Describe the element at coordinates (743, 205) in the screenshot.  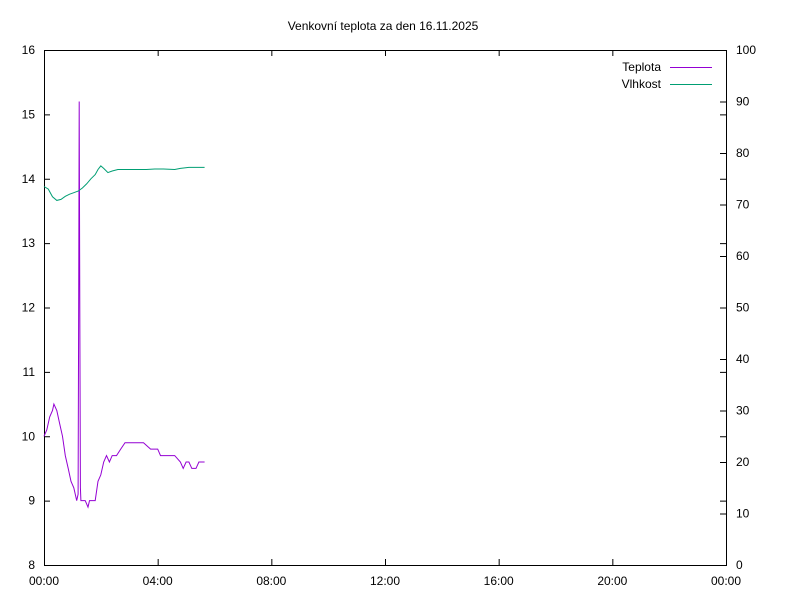
I see `y-right-tick-label: 70` at that location.